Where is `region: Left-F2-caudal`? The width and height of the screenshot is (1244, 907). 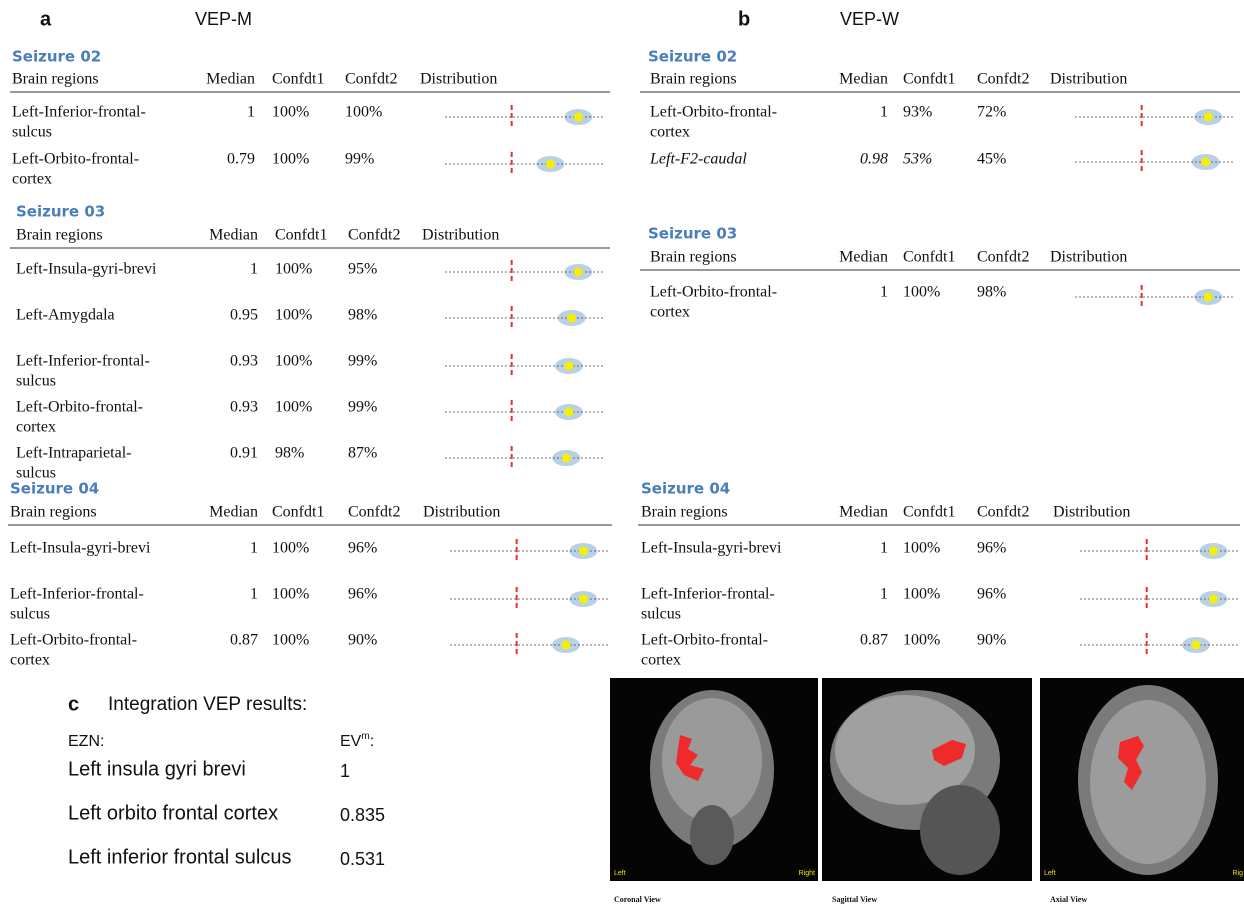
region: Left-F2-caudal is located at coordinates (698, 159).